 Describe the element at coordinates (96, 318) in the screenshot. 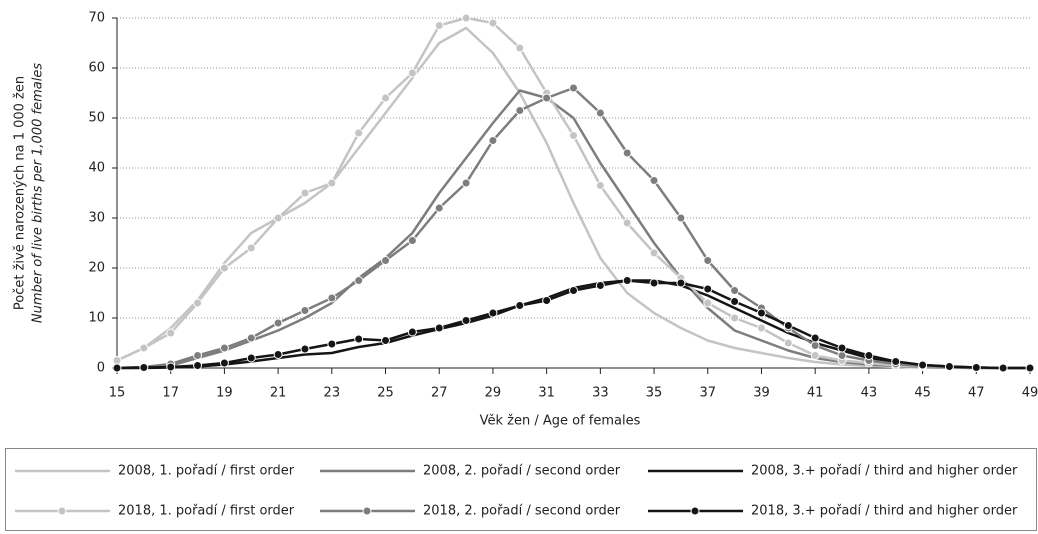

I see `y-tick-label: 10` at that location.